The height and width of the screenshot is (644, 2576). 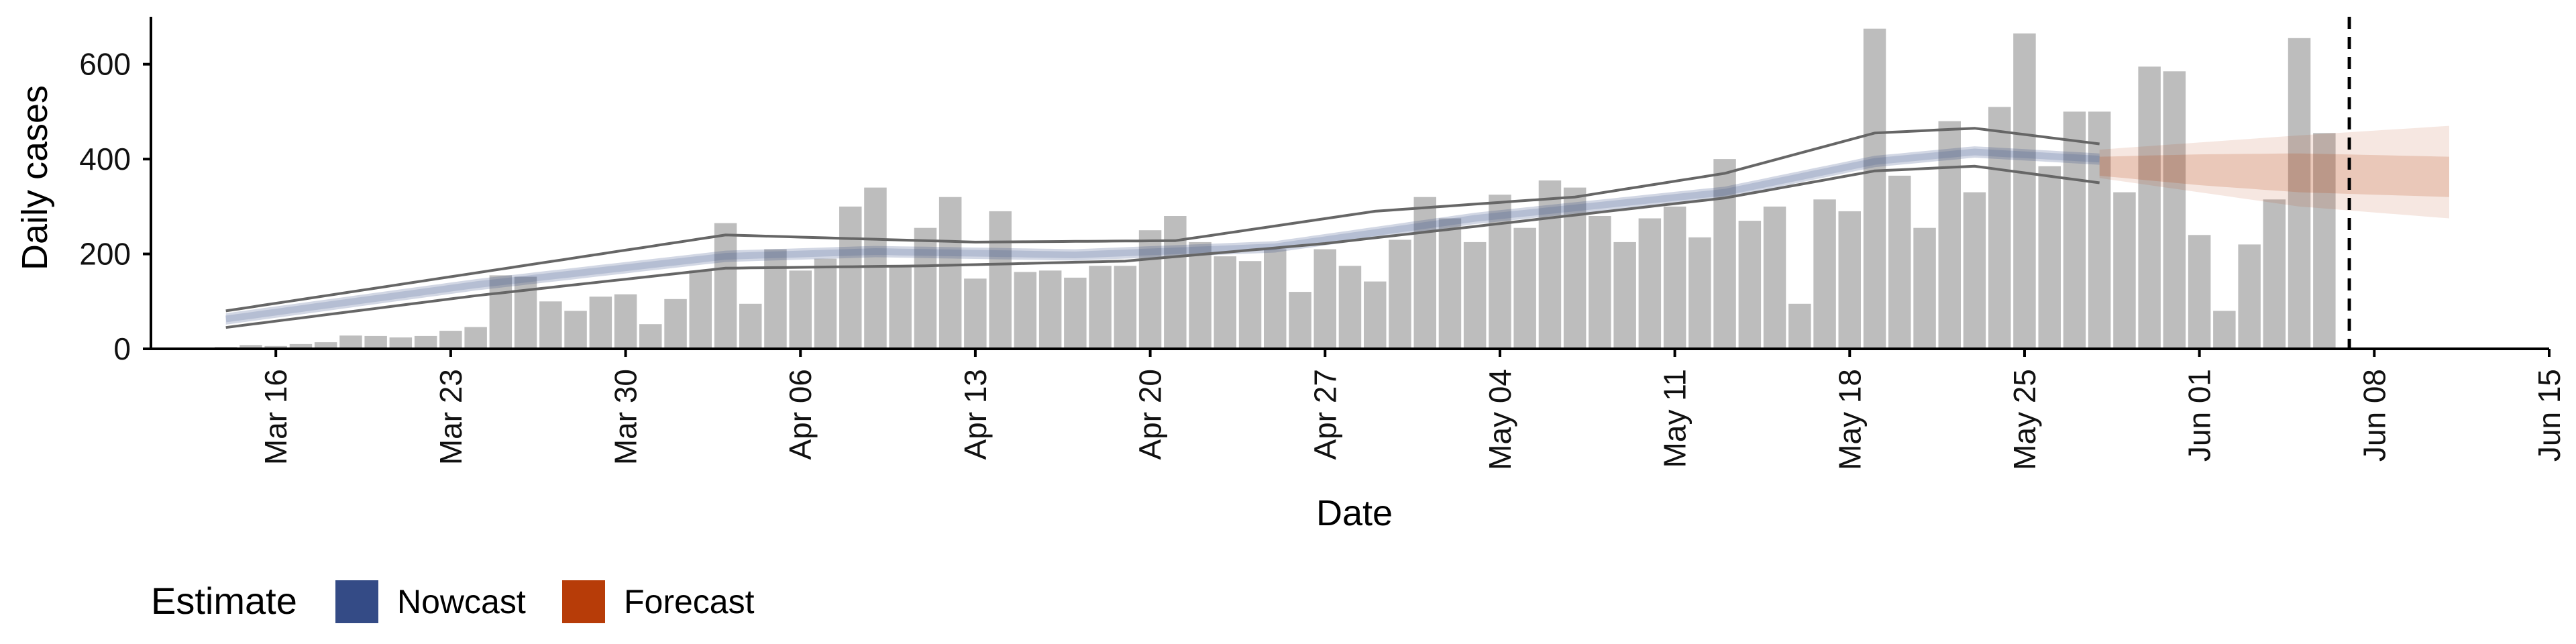 I want to click on x-tick-label: May 11, so click(x=1675, y=418).